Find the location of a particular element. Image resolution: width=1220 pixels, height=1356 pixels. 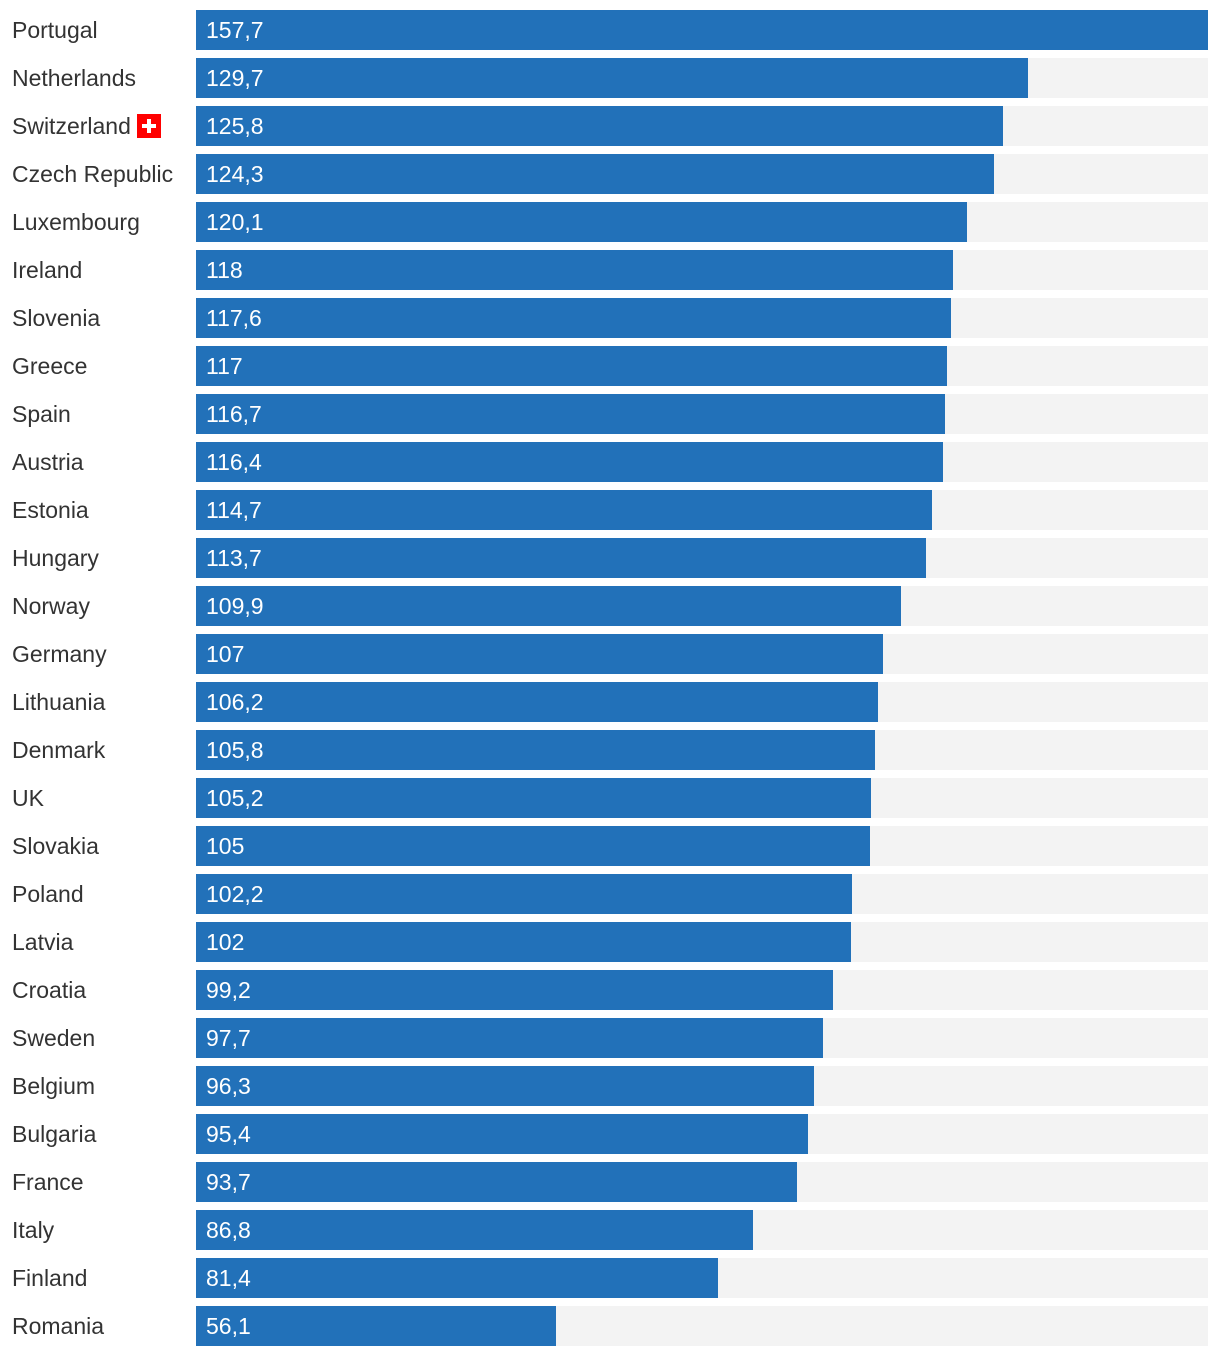

bar-row: Norway 109,9 is located at coordinates (610, 606).